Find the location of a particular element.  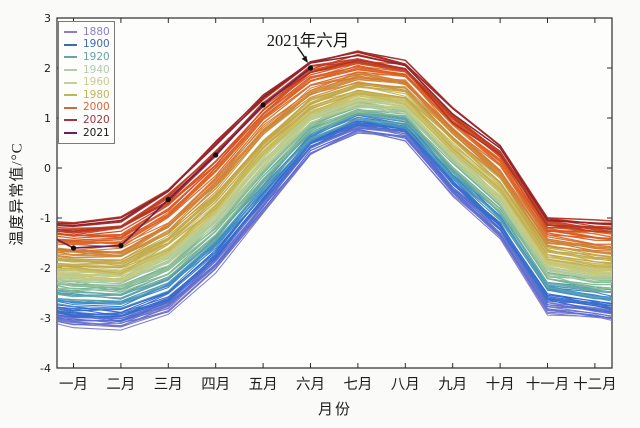

x-tick-label: 四月 is located at coordinates (215, 385).